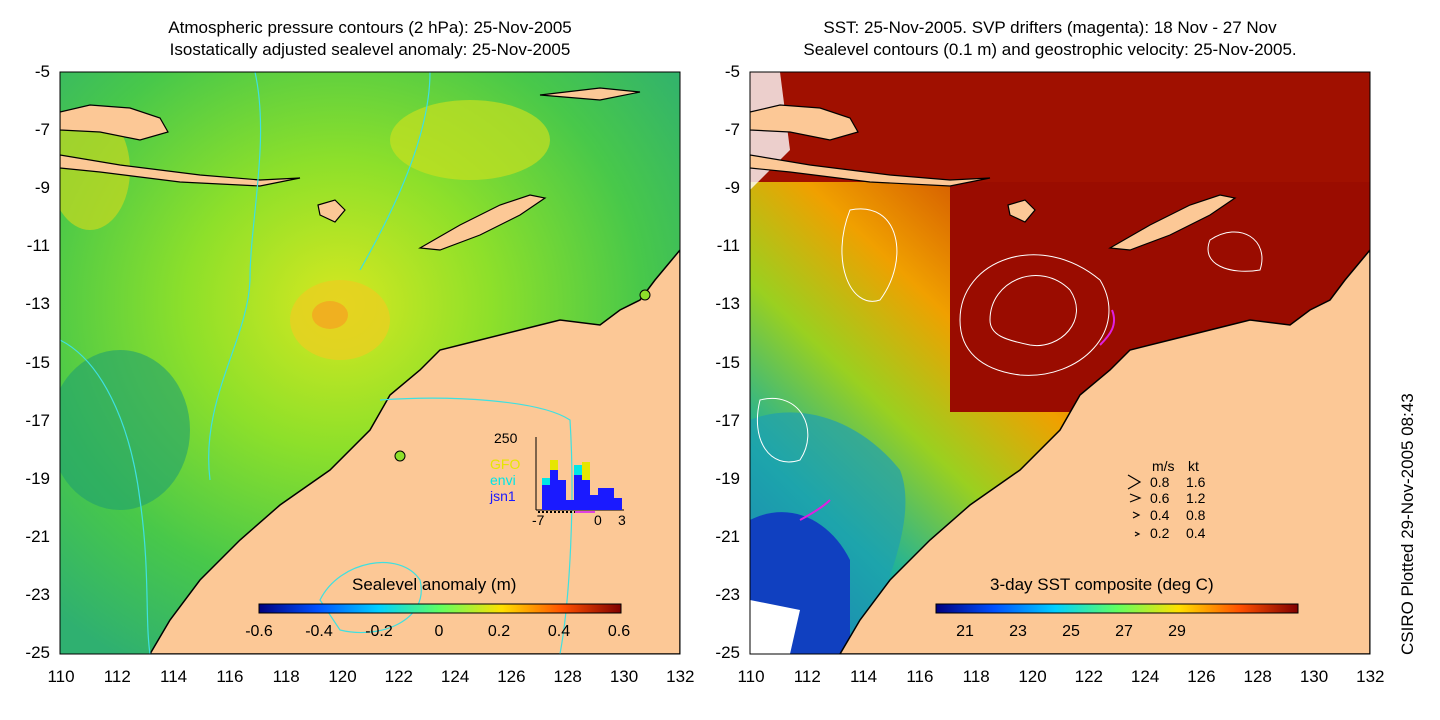 This screenshot has height=720, width=1440. I want to click on sst-colorbar-tick: 27, so click(1124, 631).